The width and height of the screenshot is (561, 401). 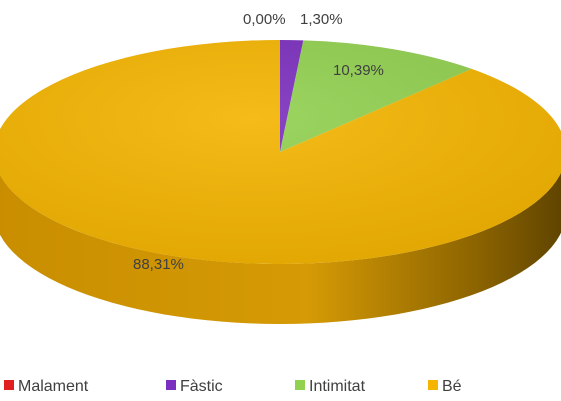 What do you see at coordinates (321, 19) in the screenshot?
I see `data-label-fastic: 1,30%` at bounding box center [321, 19].